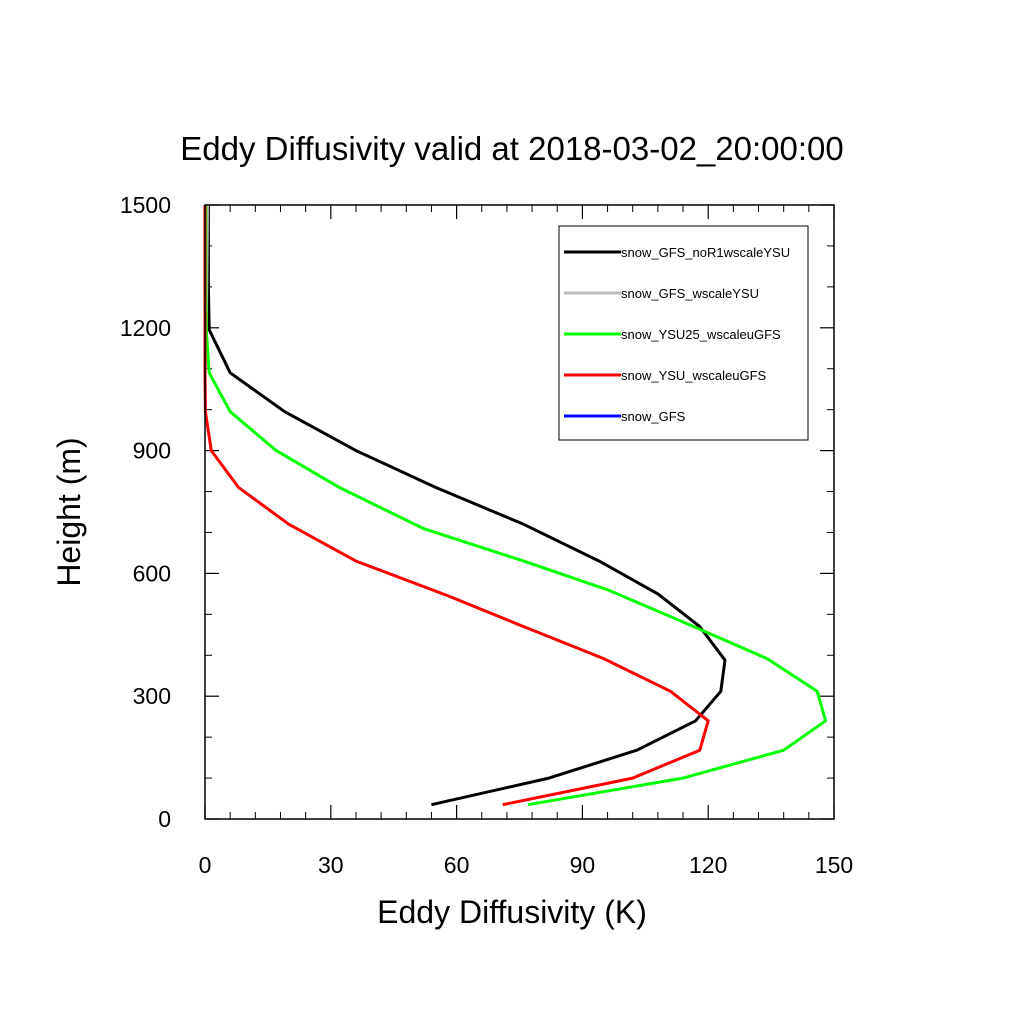 This screenshot has height=1024, width=1024. What do you see at coordinates (583, 865) in the screenshot?
I see `x-tick-label: 90` at bounding box center [583, 865].